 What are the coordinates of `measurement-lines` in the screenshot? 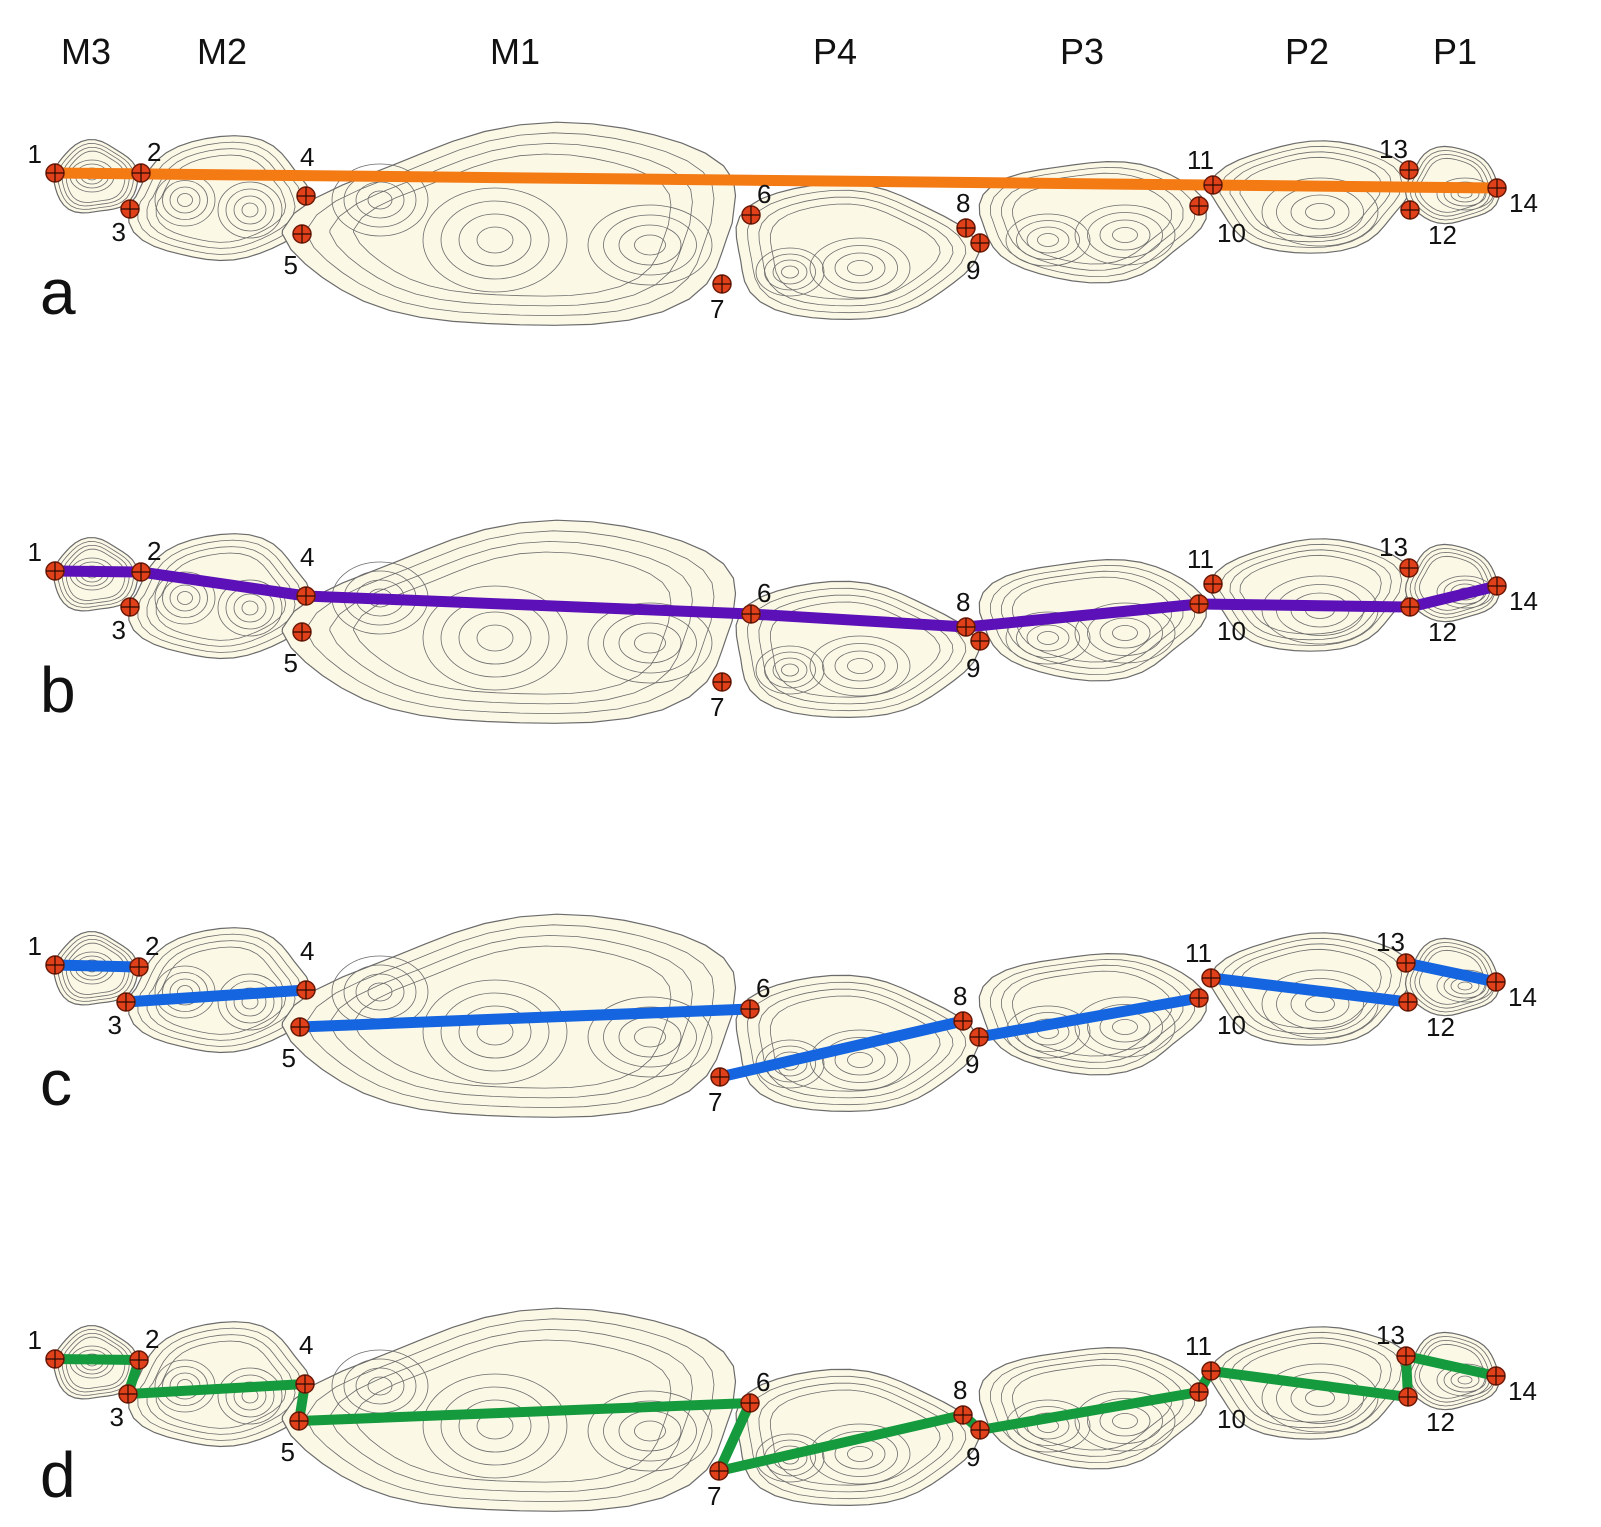 It's located at (776, 180).